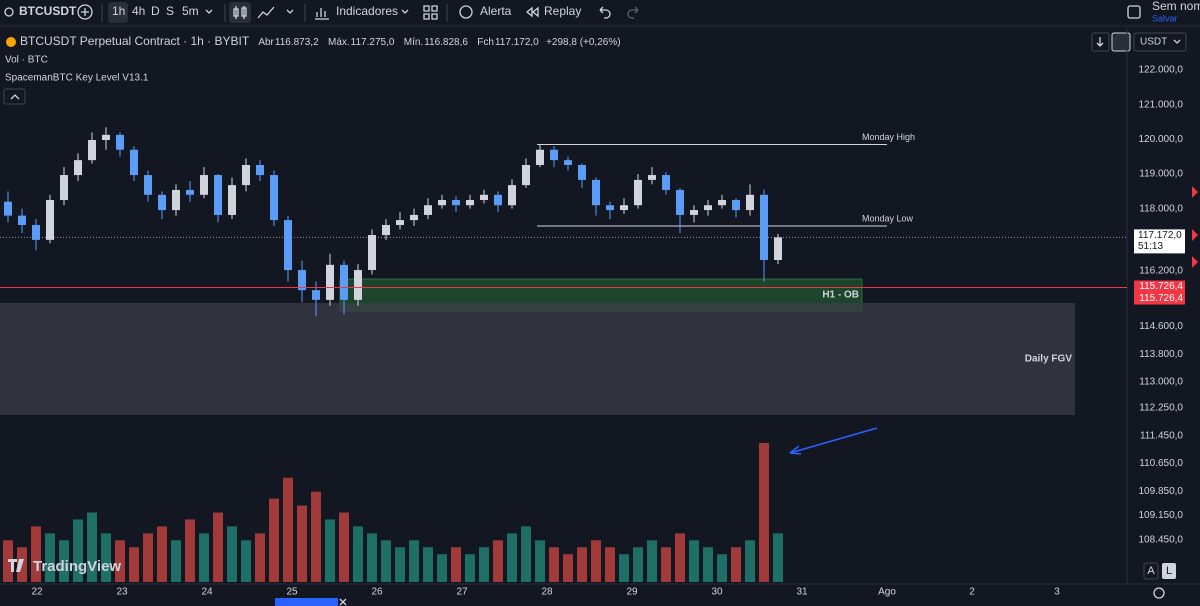 This screenshot has height=606, width=1200. What do you see at coordinates (532, 12) in the screenshot?
I see `replay-icon` at bounding box center [532, 12].